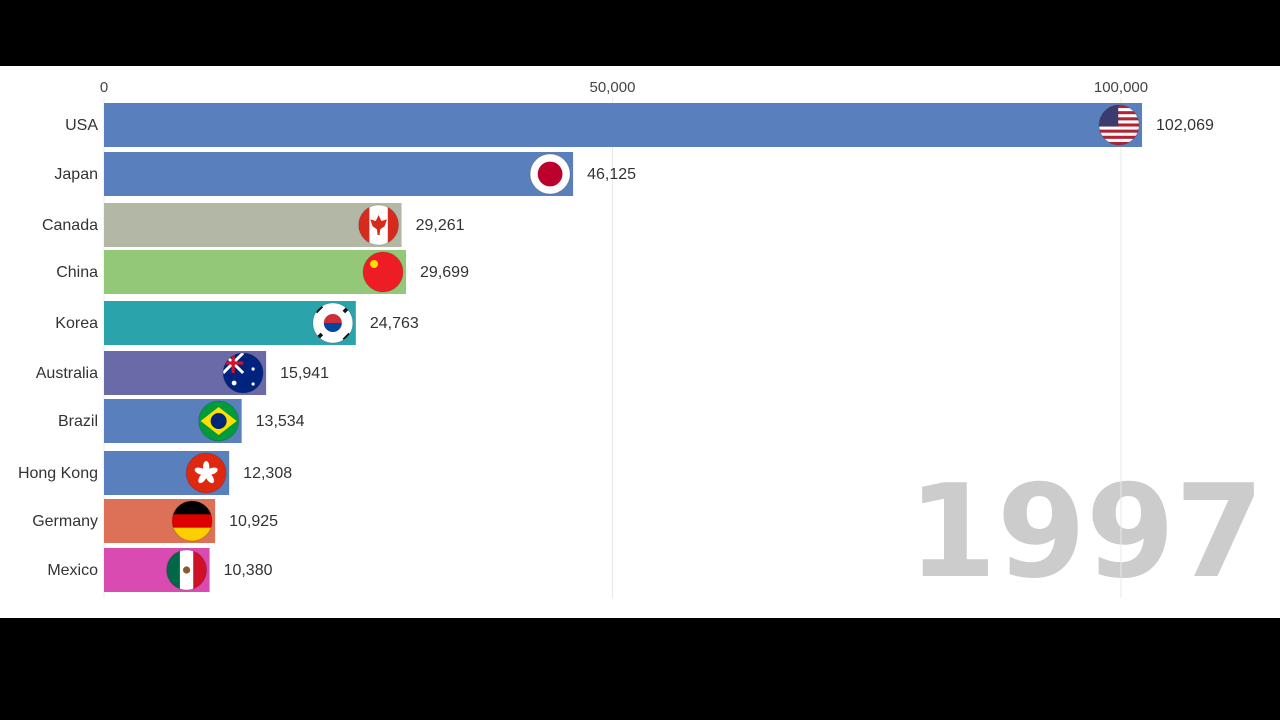 The width and height of the screenshot is (1280, 720). What do you see at coordinates (611, 174) in the screenshot?
I see `value-label: 46,125` at bounding box center [611, 174].